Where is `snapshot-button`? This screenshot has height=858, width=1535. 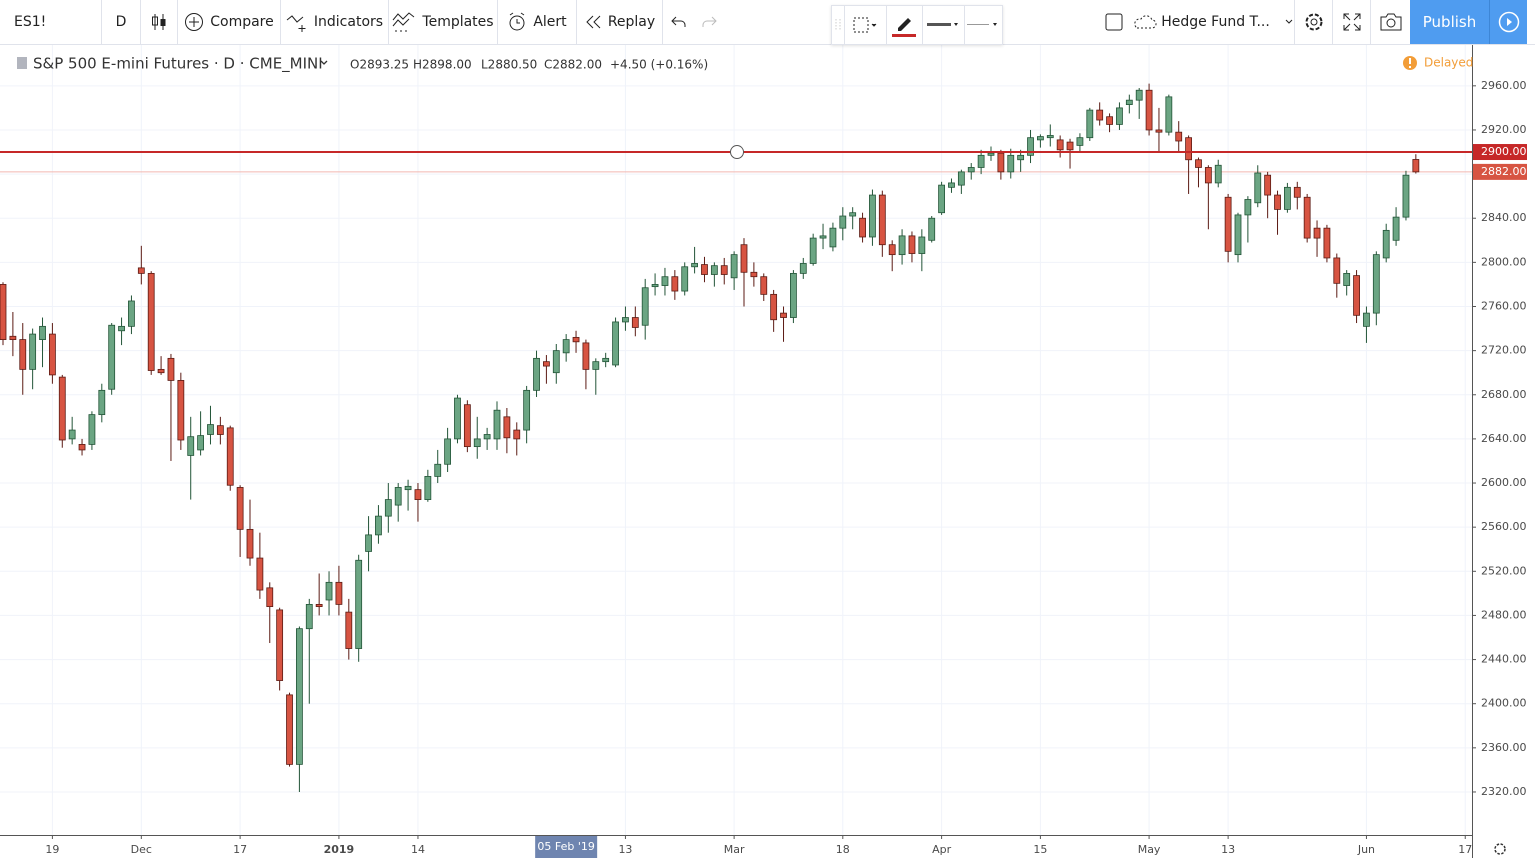 snapshot-button is located at coordinates (1390, 22).